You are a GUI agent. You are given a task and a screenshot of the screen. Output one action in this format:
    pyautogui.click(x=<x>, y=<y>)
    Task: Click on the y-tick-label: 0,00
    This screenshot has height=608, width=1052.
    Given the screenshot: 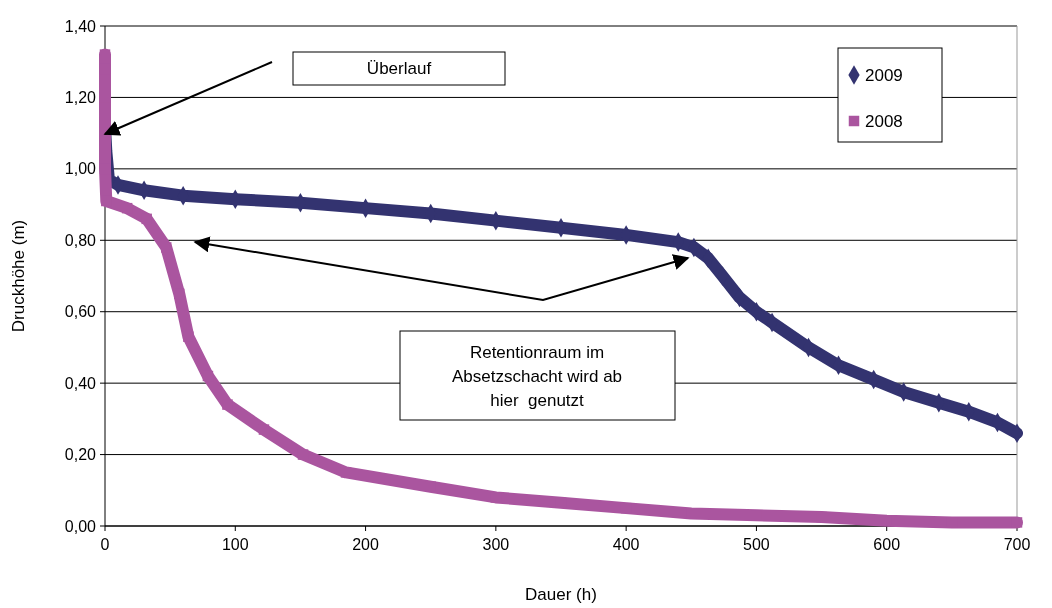 What is the action you would take?
    pyautogui.click(x=80, y=526)
    